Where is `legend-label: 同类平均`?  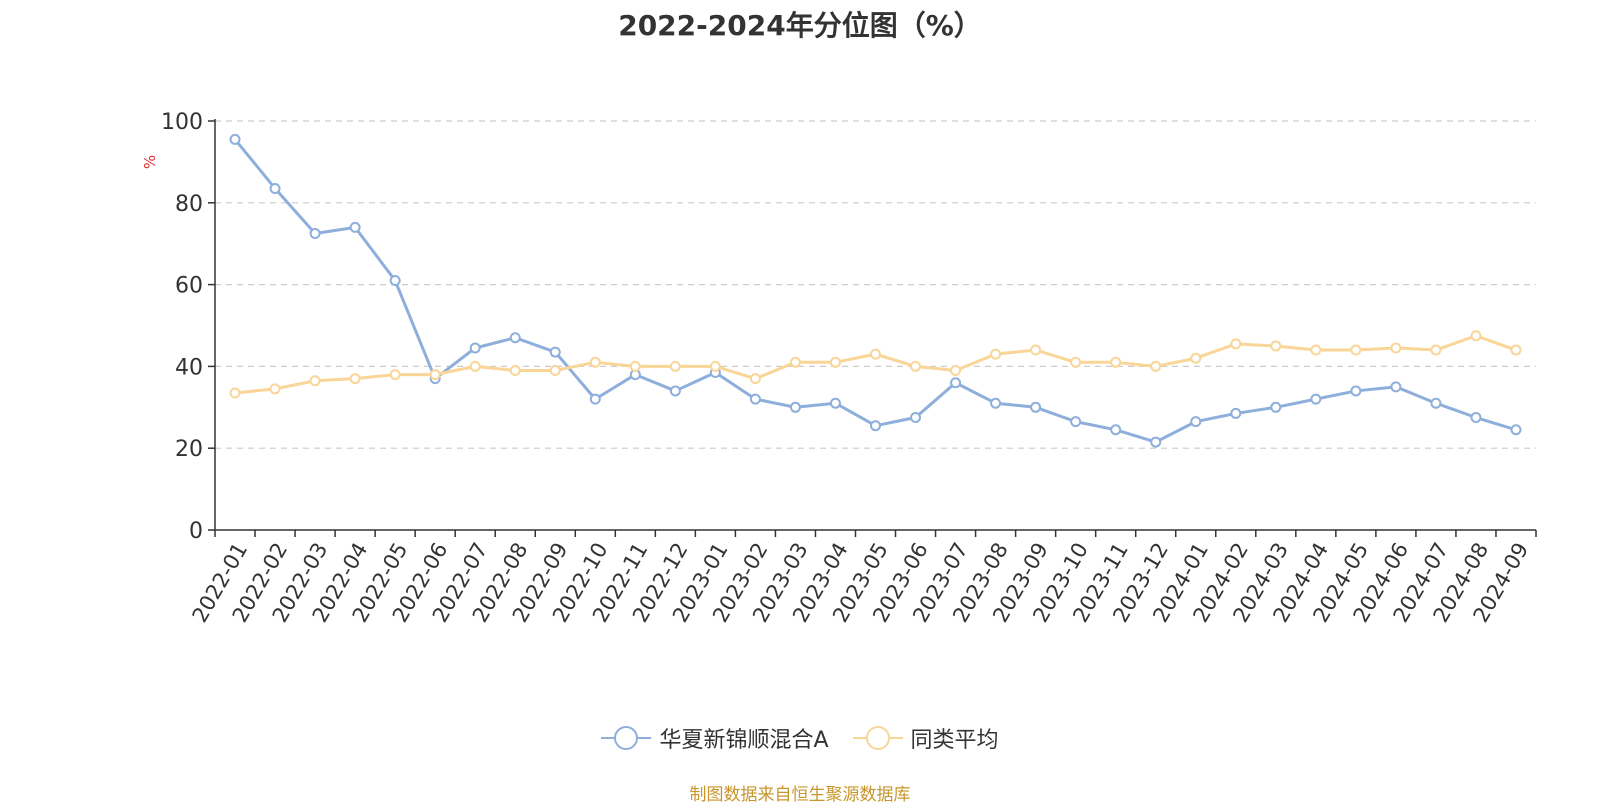
legend-label: 同类平均 is located at coordinates (954, 740).